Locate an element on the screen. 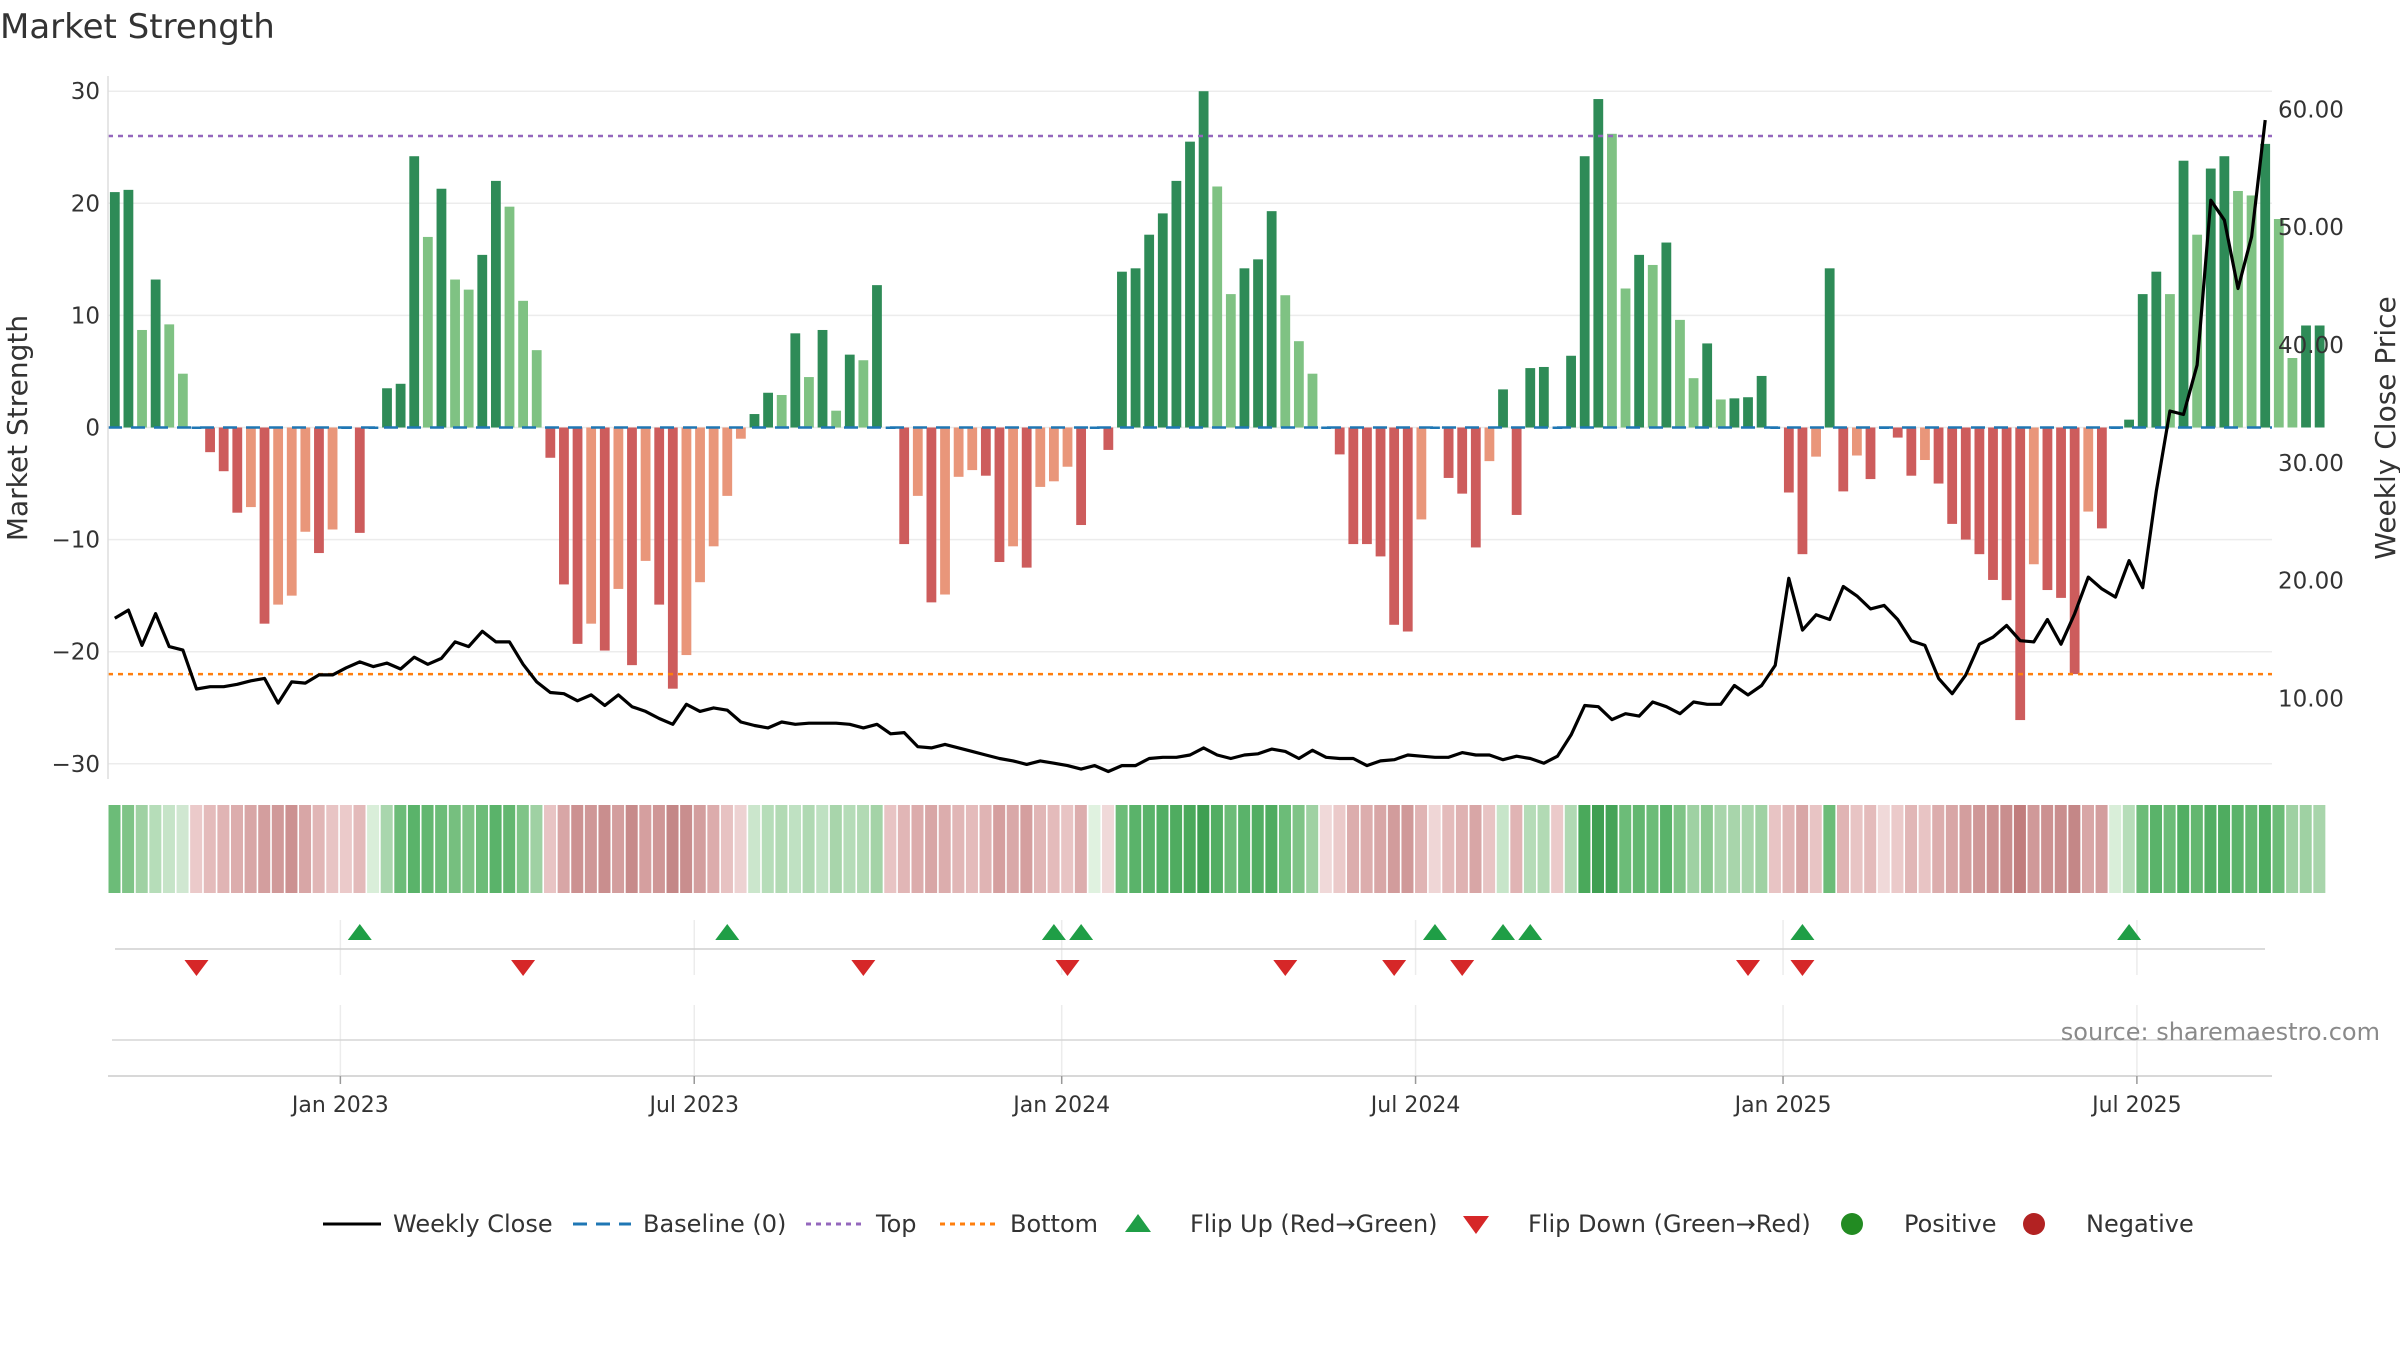 The image size is (2400, 1350). legend-item: Weekly Close is located at coordinates (438, 1224).